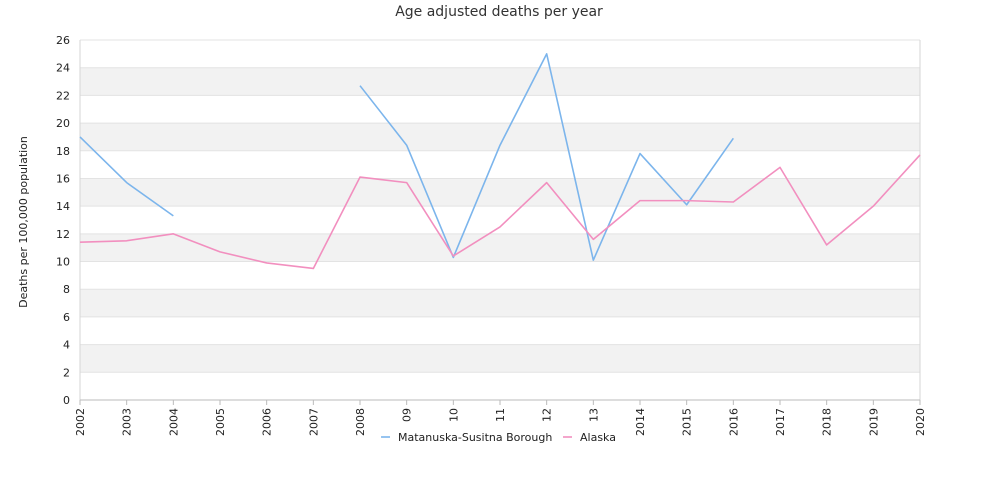  What do you see at coordinates (63, 123) in the screenshot?
I see `y-tick-label: 20` at bounding box center [63, 123].